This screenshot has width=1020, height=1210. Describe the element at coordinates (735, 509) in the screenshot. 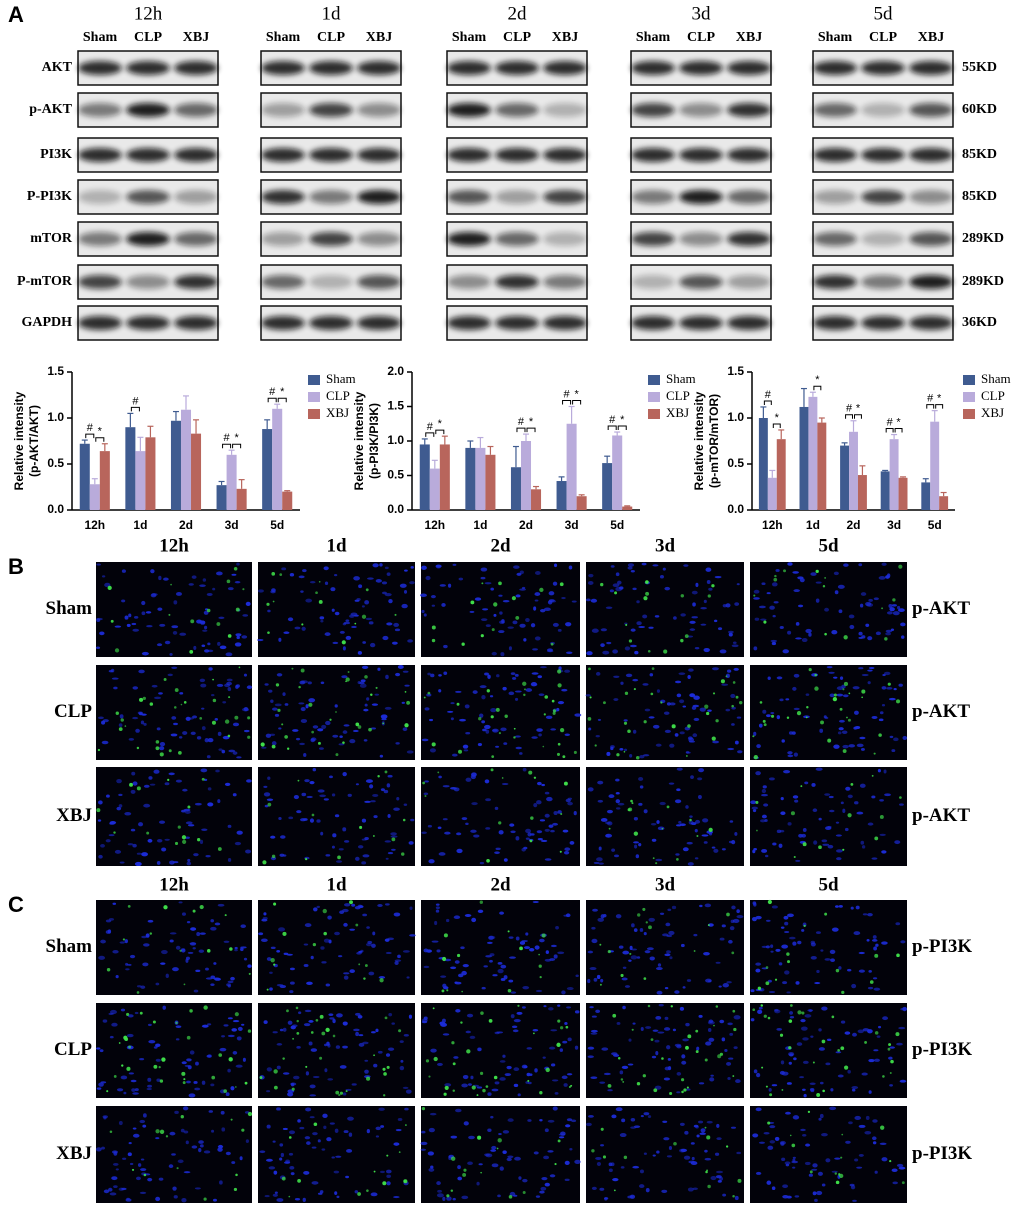

I see `y-tick-label: 0.0` at that location.